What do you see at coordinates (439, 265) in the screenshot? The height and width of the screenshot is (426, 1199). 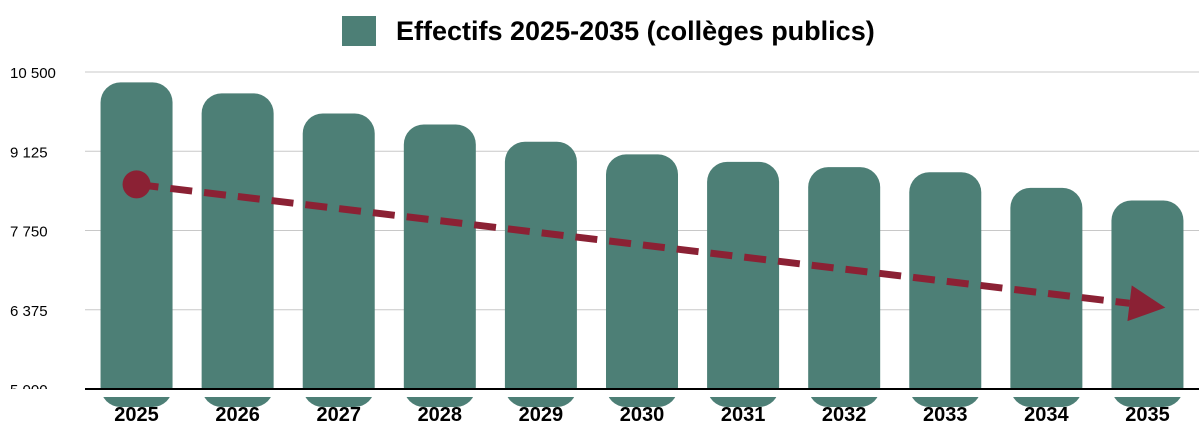 I see `bar-2028` at bounding box center [439, 265].